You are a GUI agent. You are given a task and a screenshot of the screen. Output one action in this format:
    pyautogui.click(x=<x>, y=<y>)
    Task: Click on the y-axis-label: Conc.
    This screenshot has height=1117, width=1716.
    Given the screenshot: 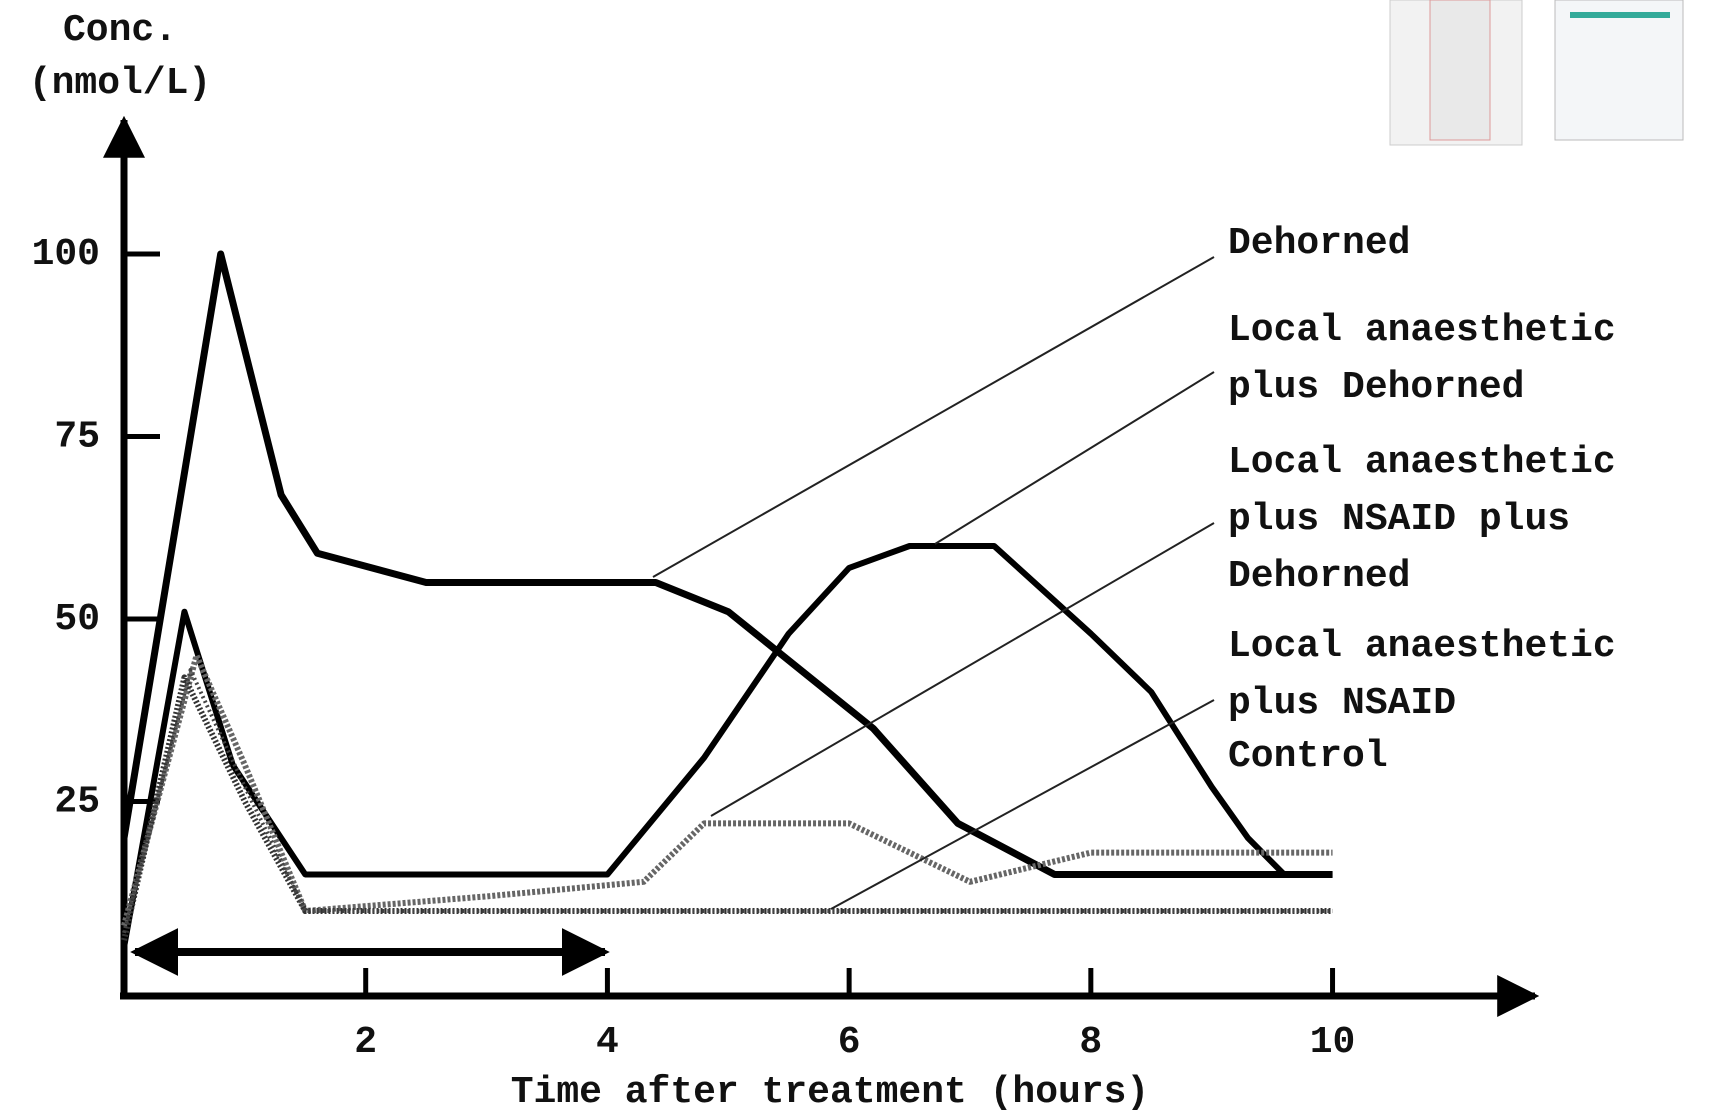 What is the action you would take?
    pyautogui.click(x=120, y=30)
    